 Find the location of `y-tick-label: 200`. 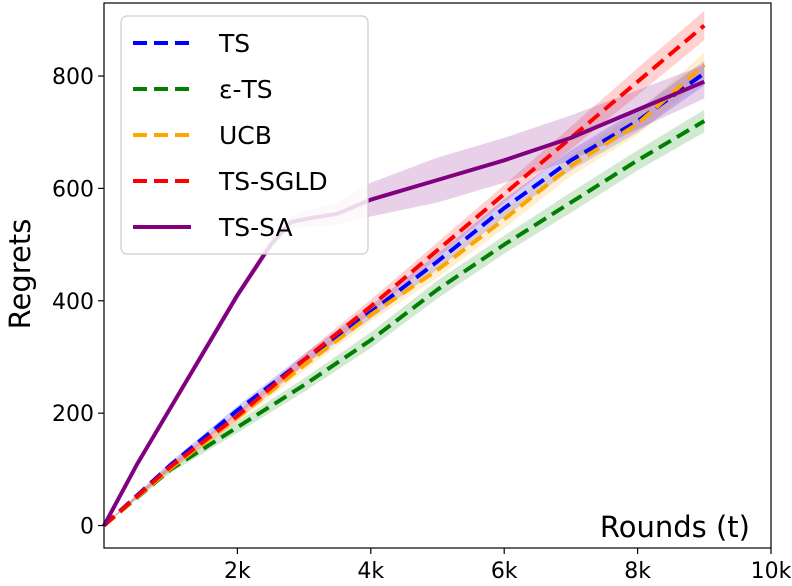

y-tick-label: 200 is located at coordinates (73, 414).